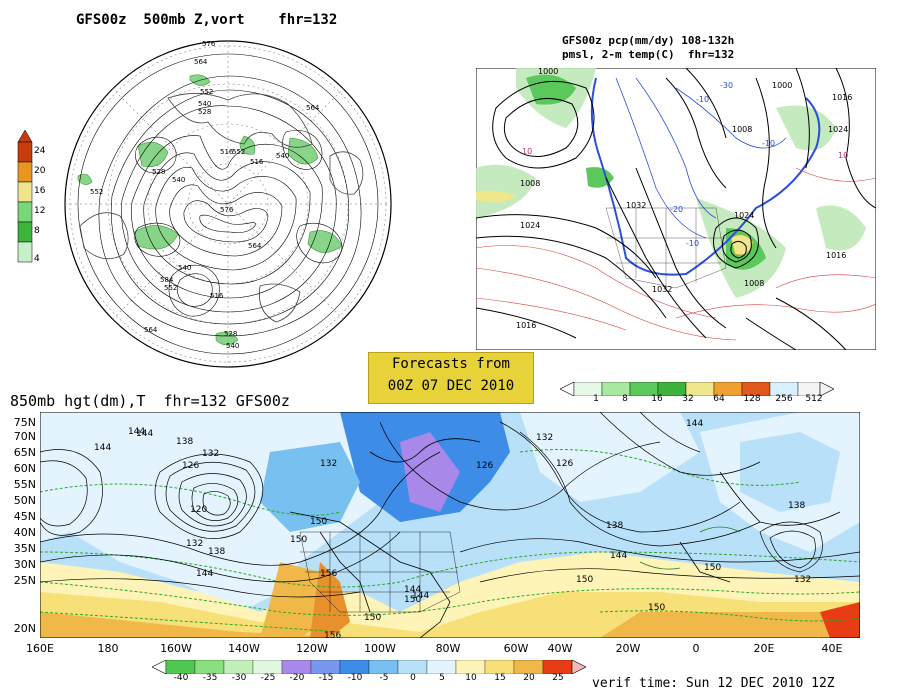  What do you see at coordinates (719, 399) in the screenshot?
I see `precip-colorbar-tick: 64` at bounding box center [719, 399].